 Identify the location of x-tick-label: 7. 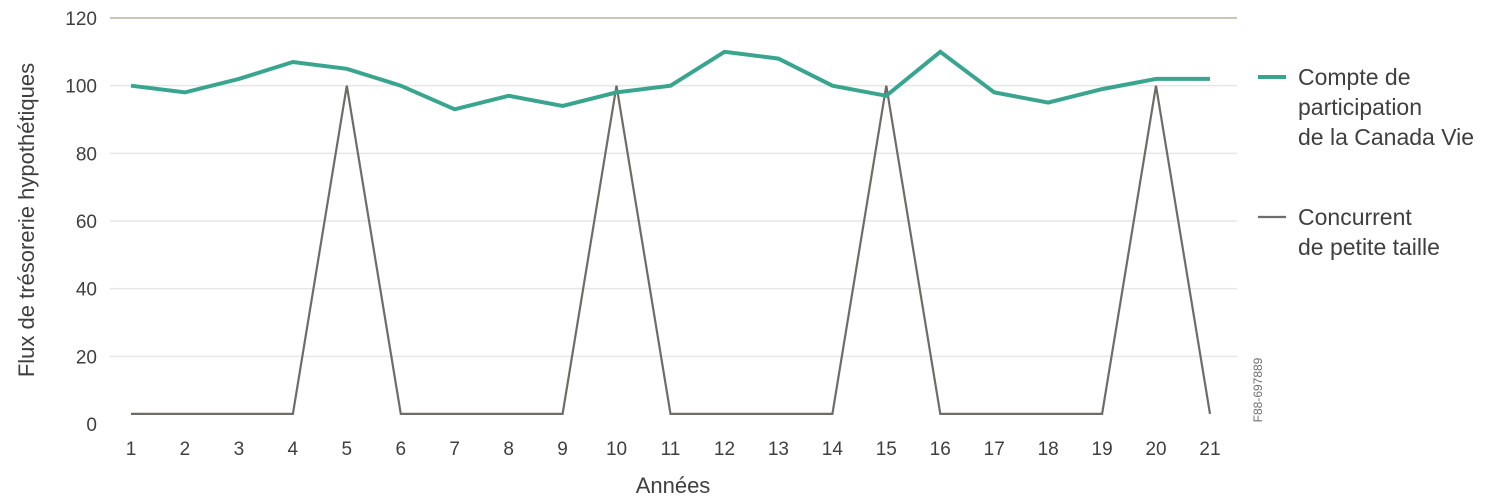
(454, 449).